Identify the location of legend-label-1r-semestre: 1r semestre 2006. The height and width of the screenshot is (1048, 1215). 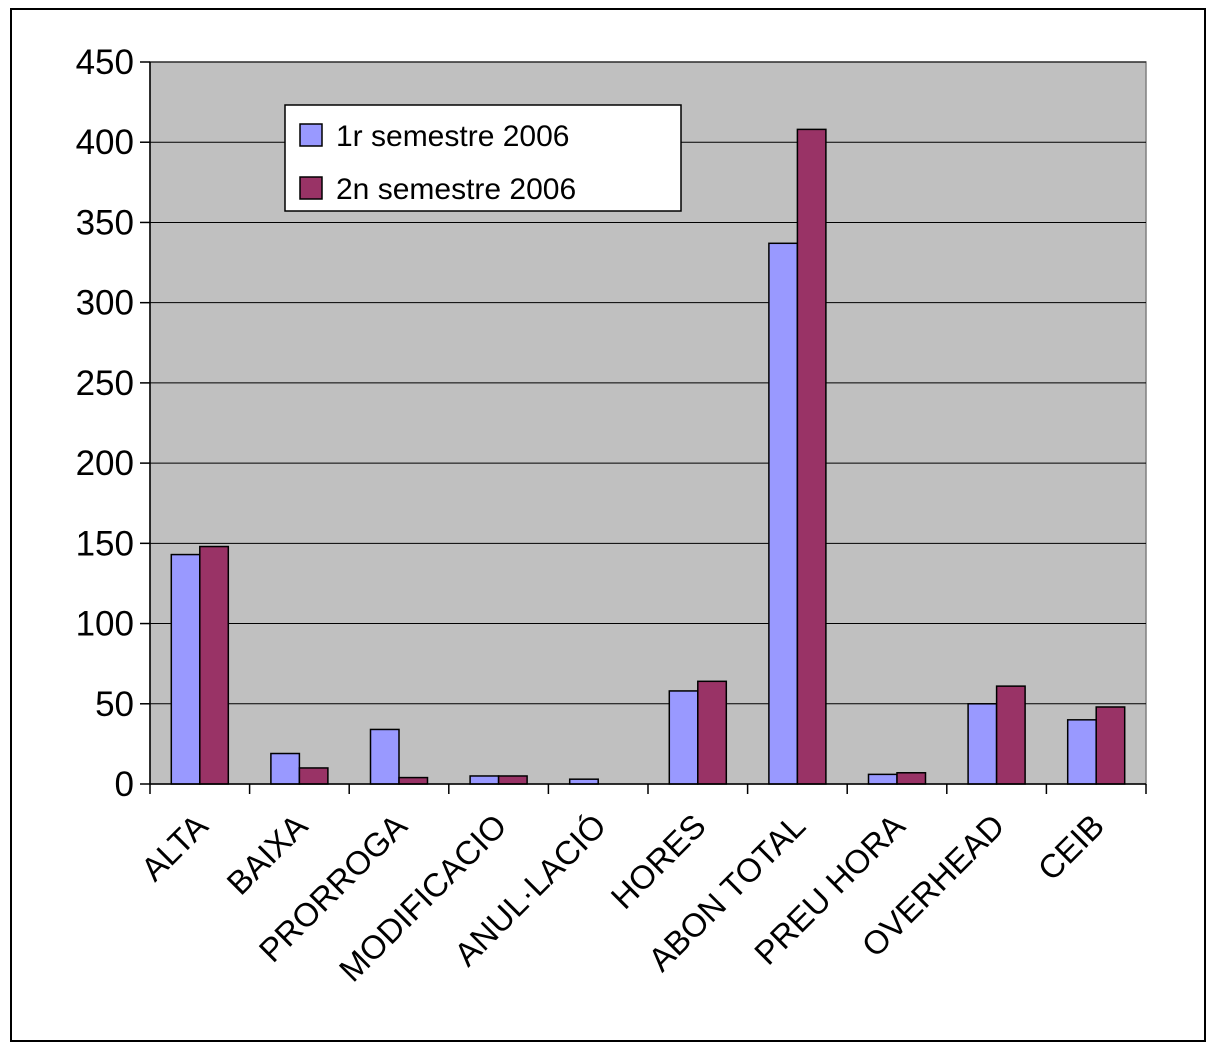
(452, 136).